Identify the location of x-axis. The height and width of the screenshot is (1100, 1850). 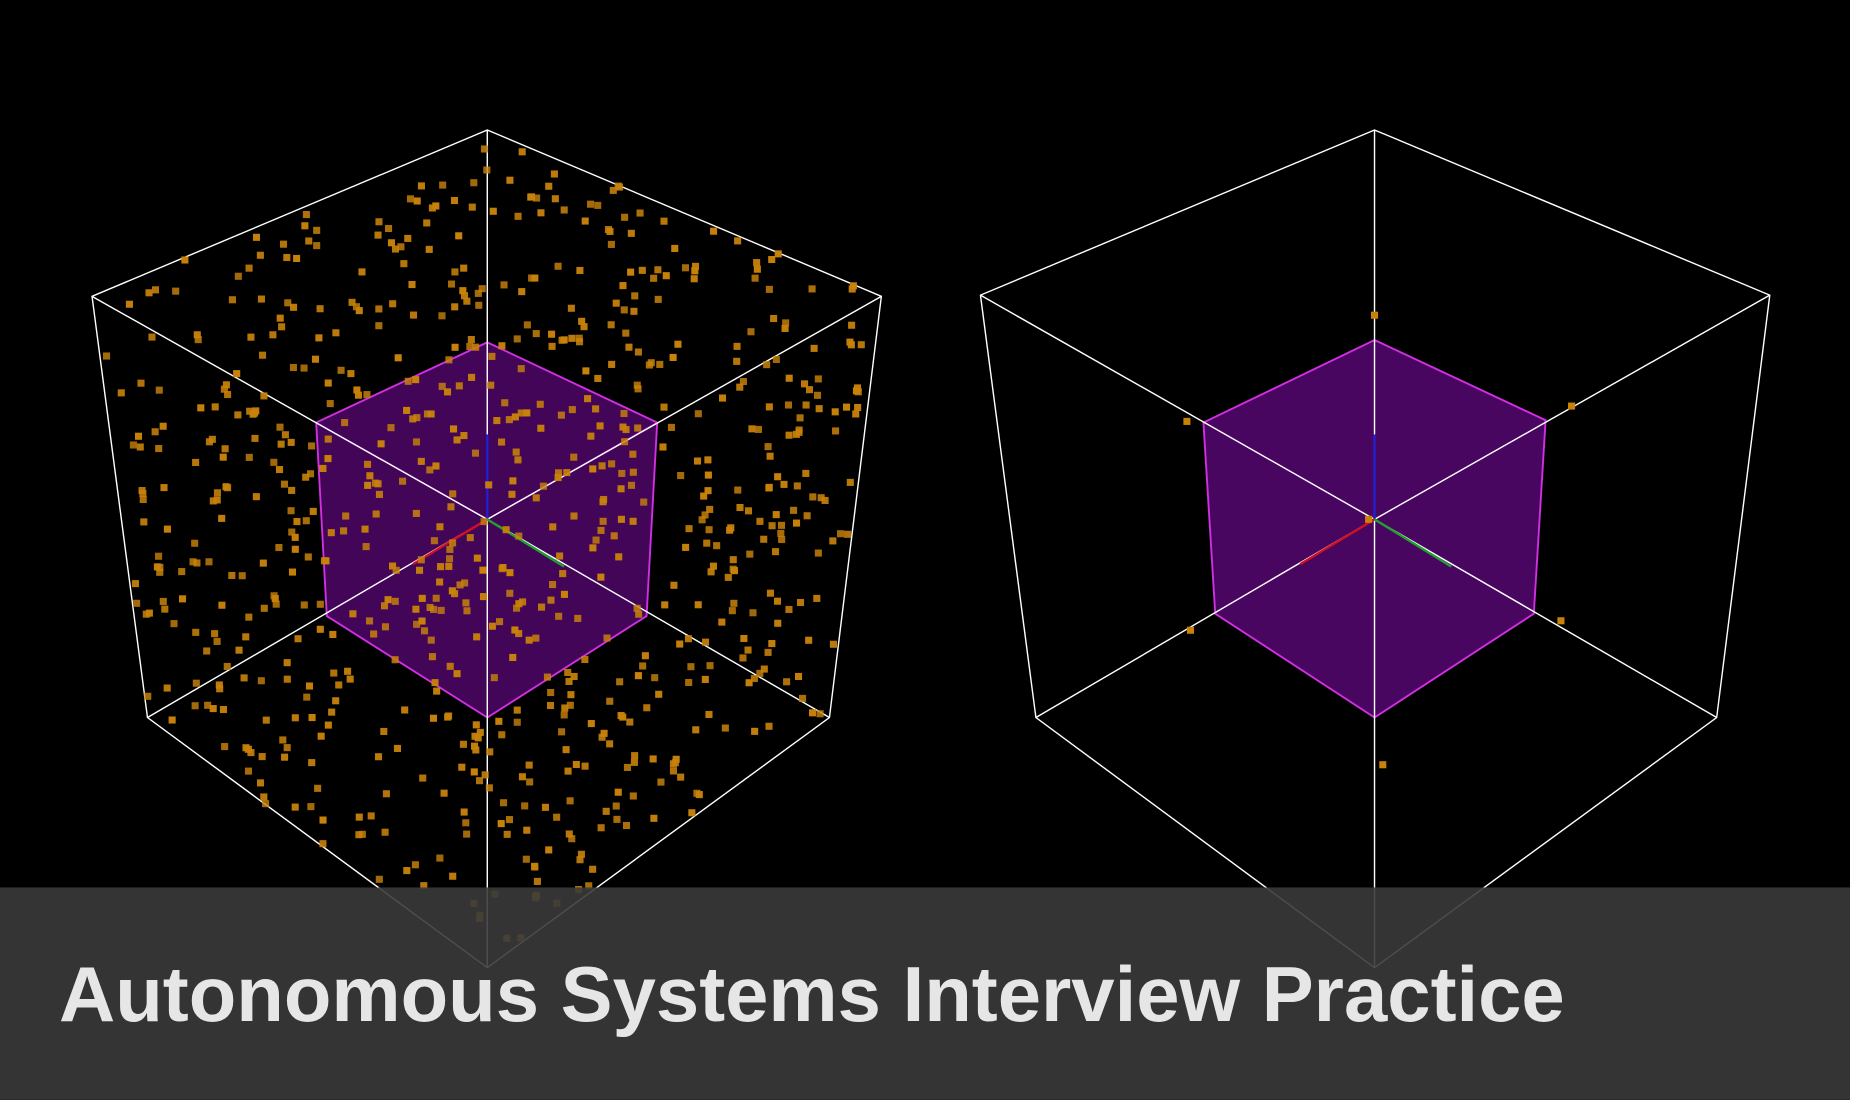
(1337, 542).